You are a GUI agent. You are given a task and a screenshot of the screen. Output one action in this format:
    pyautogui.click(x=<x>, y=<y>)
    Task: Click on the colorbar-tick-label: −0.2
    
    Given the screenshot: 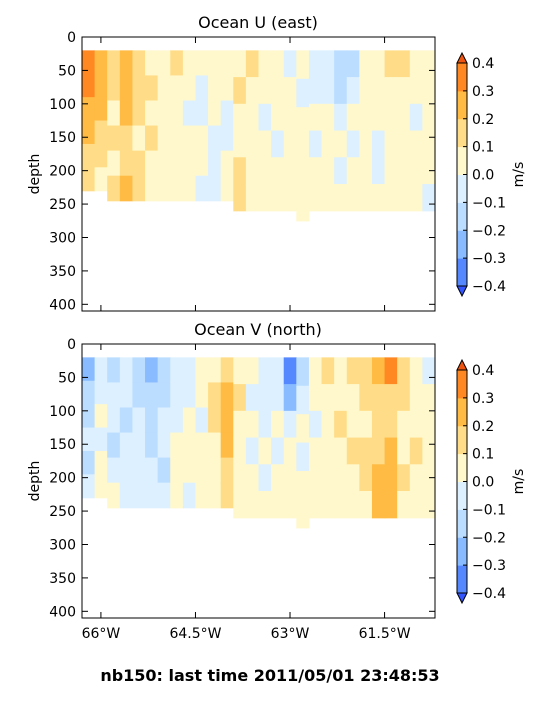 What is the action you would take?
    pyautogui.click(x=489, y=538)
    